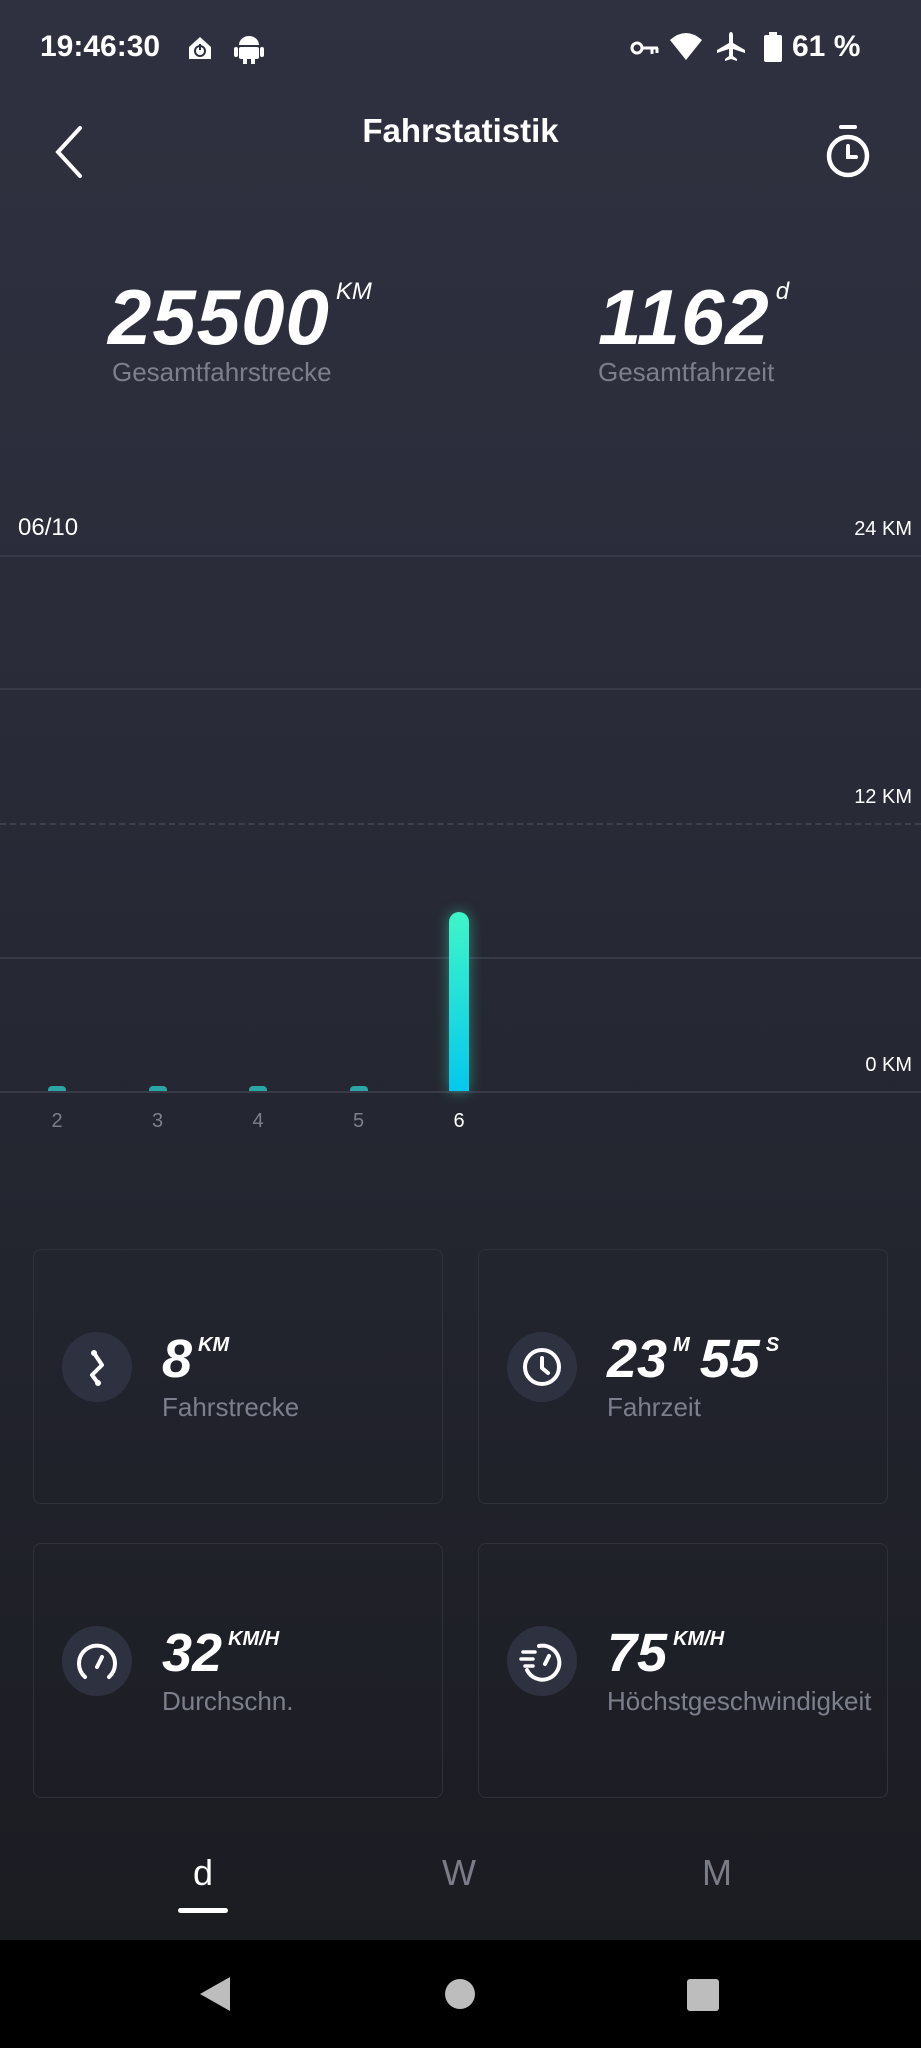  What do you see at coordinates (225, 1653) in the screenshot?
I see `card-value: 32 KM/H` at bounding box center [225, 1653].